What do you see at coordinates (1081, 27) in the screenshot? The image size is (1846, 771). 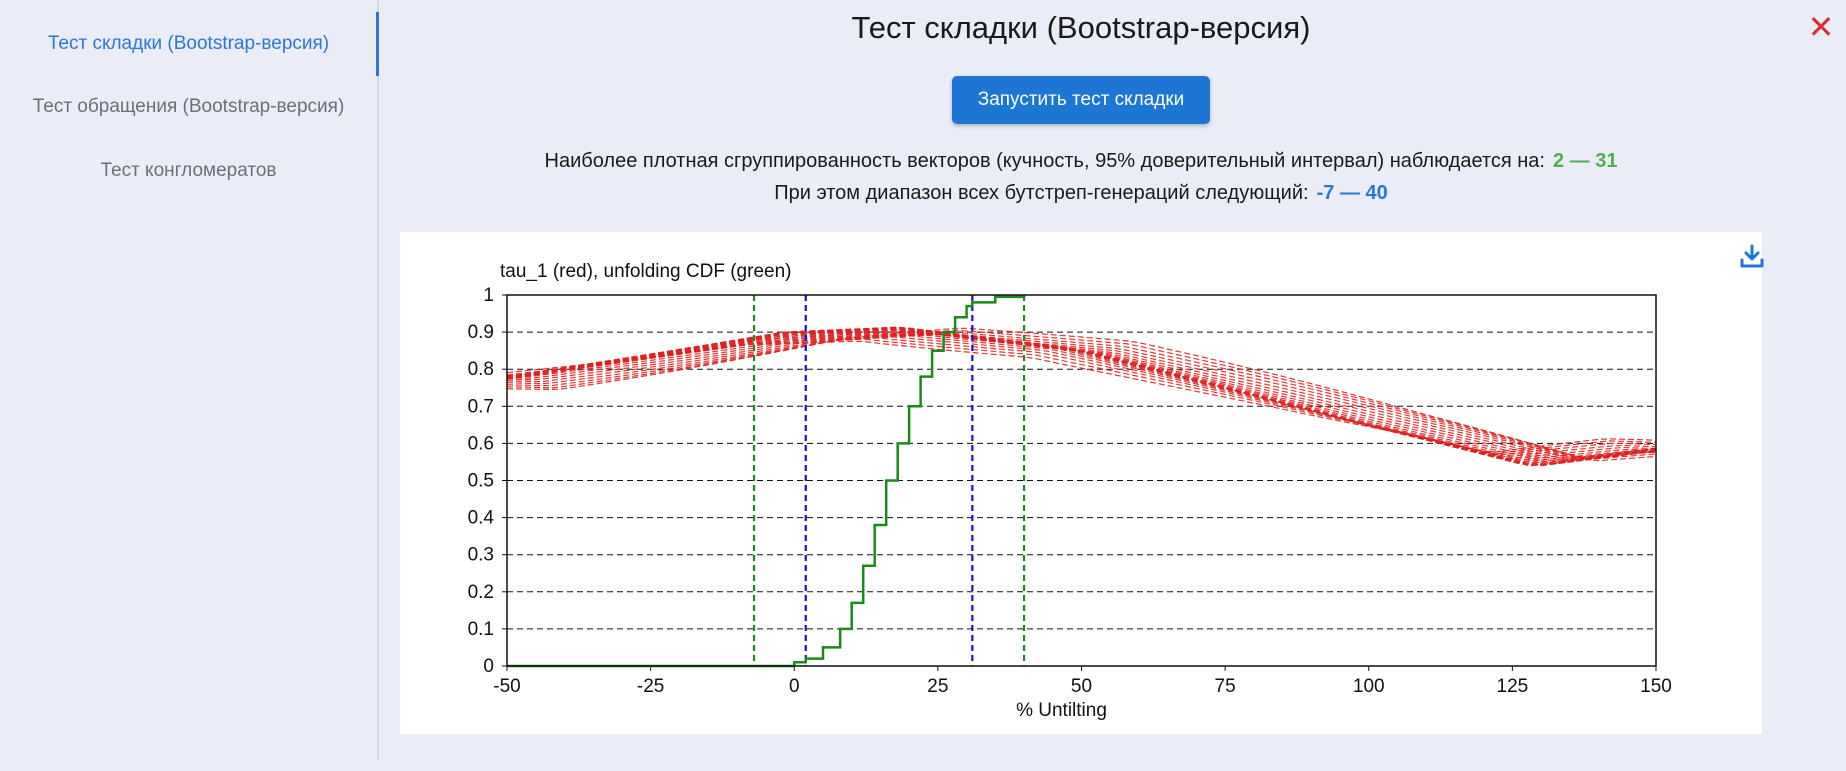 I see `page-title: Тест складки (Bootstrap-версия)` at bounding box center [1081, 27].